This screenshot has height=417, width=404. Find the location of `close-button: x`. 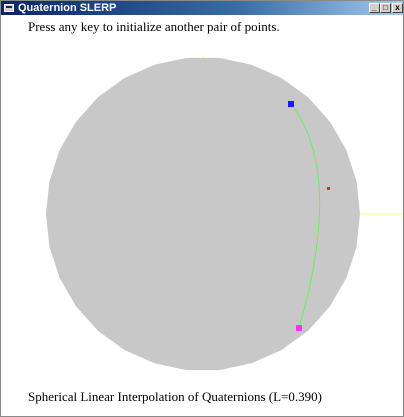

close-button: x is located at coordinates (397, 8).